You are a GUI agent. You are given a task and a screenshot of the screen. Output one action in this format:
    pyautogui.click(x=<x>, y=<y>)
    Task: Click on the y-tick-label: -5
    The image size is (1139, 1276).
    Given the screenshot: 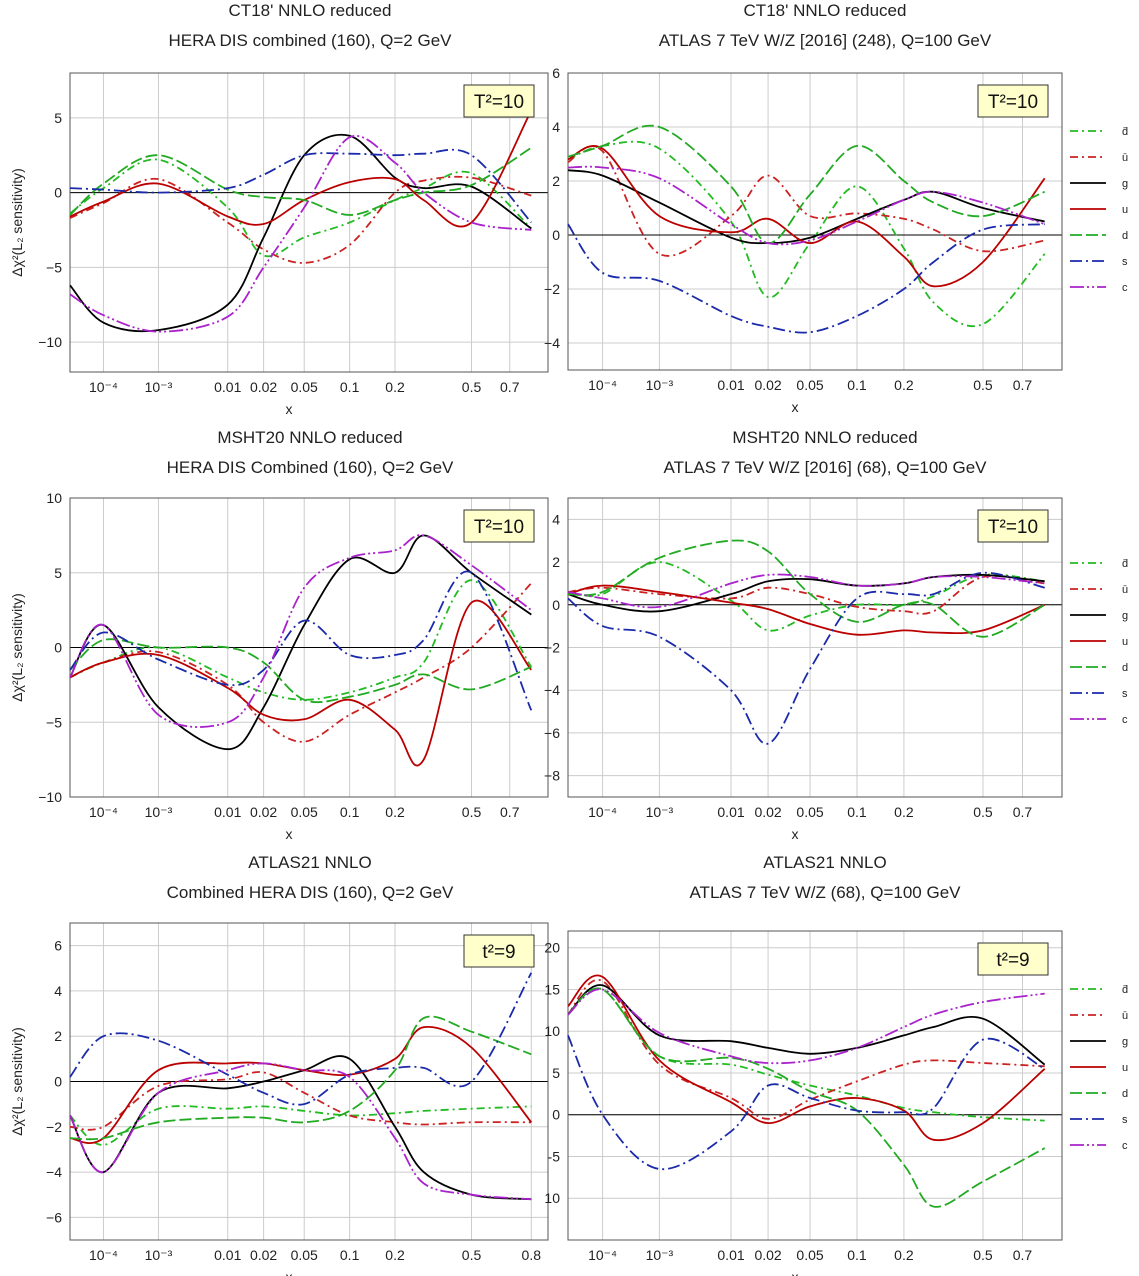 What is the action you would take?
    pyautogui.click(x=554, y=1156)
    